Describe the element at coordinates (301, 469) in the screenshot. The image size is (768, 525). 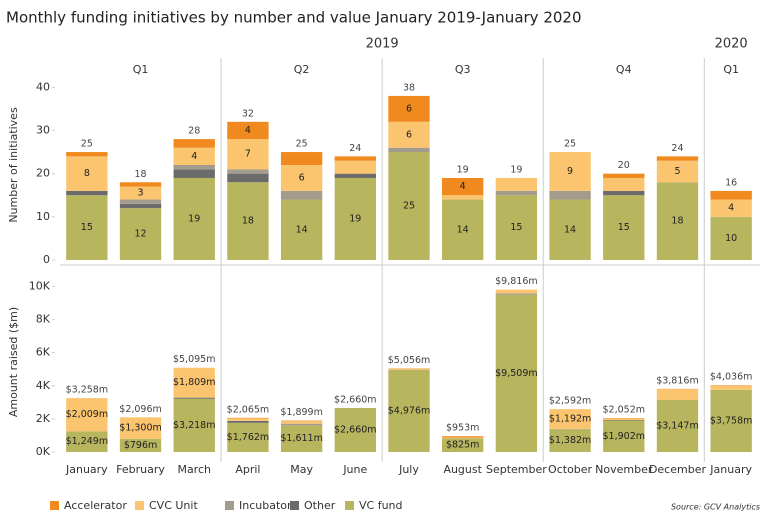
I see `x-tick-label: May` at that location.